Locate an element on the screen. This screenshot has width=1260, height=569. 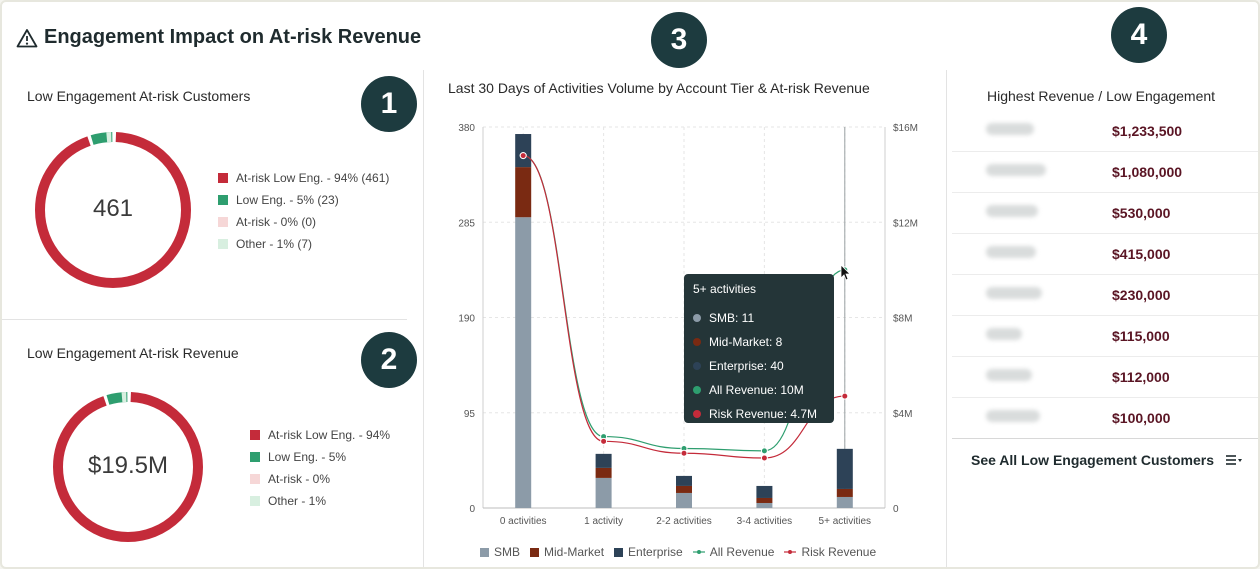
customers-center-value: 461 is located at coordinates (113, 208).